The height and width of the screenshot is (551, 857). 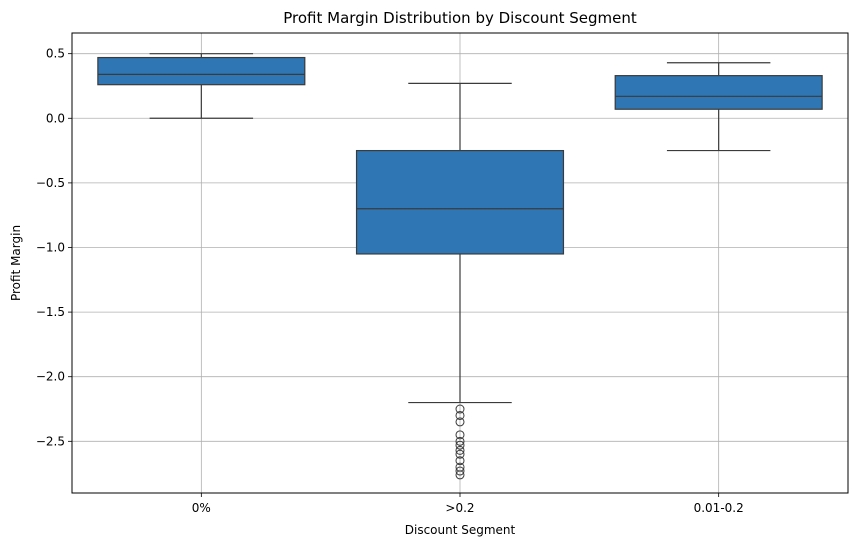 I want to click on x-tick-label: 0%, so click(x=201, y=508).